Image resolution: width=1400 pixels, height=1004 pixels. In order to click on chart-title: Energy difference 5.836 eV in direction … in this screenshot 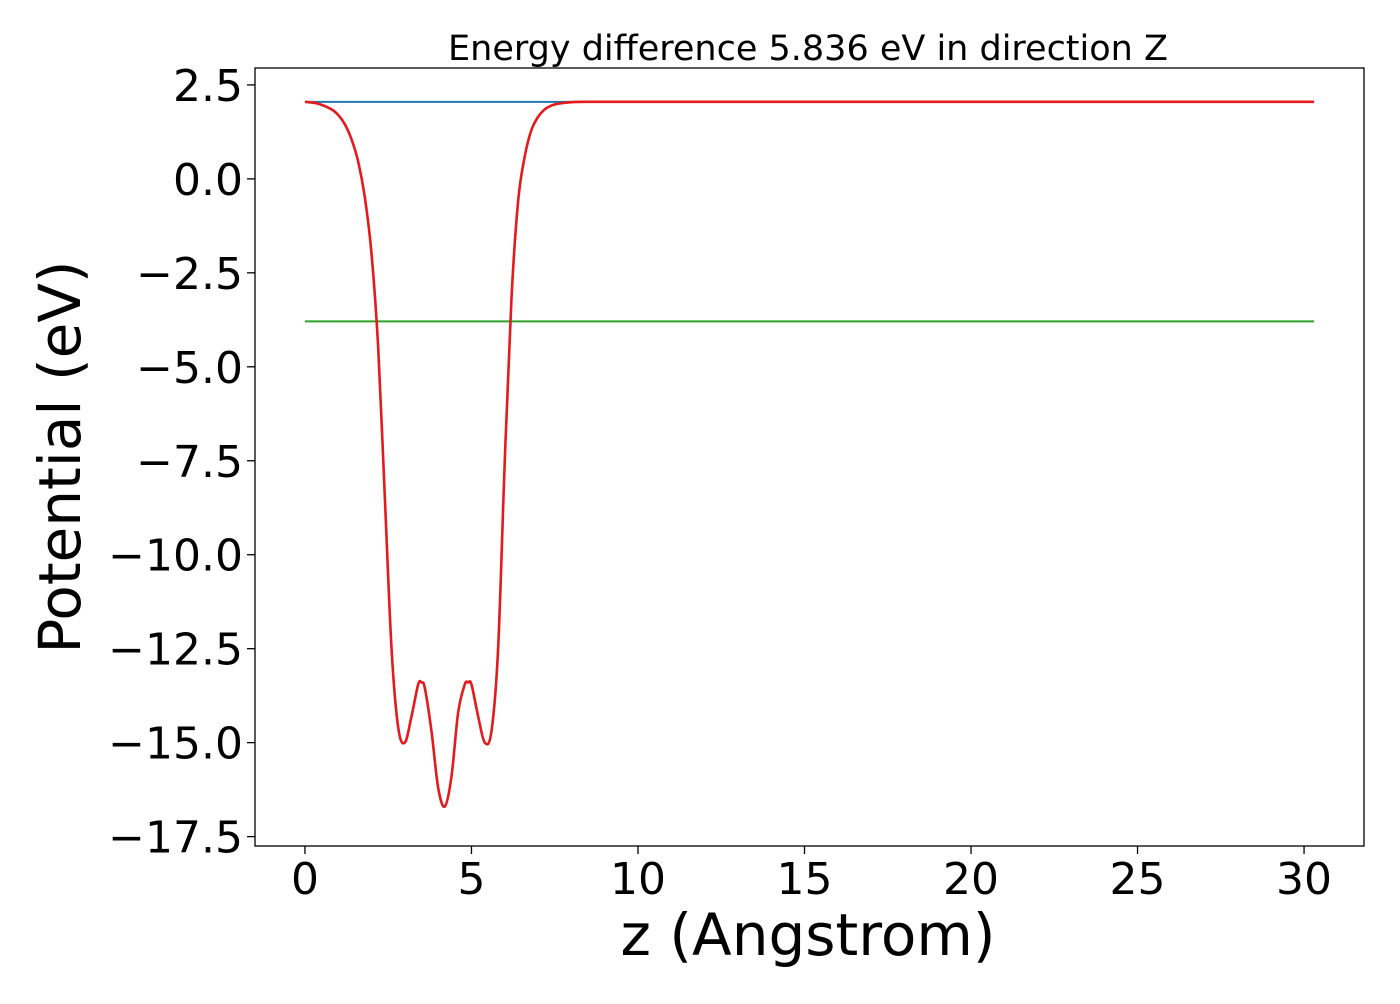, I will do `click(808, 49)`.